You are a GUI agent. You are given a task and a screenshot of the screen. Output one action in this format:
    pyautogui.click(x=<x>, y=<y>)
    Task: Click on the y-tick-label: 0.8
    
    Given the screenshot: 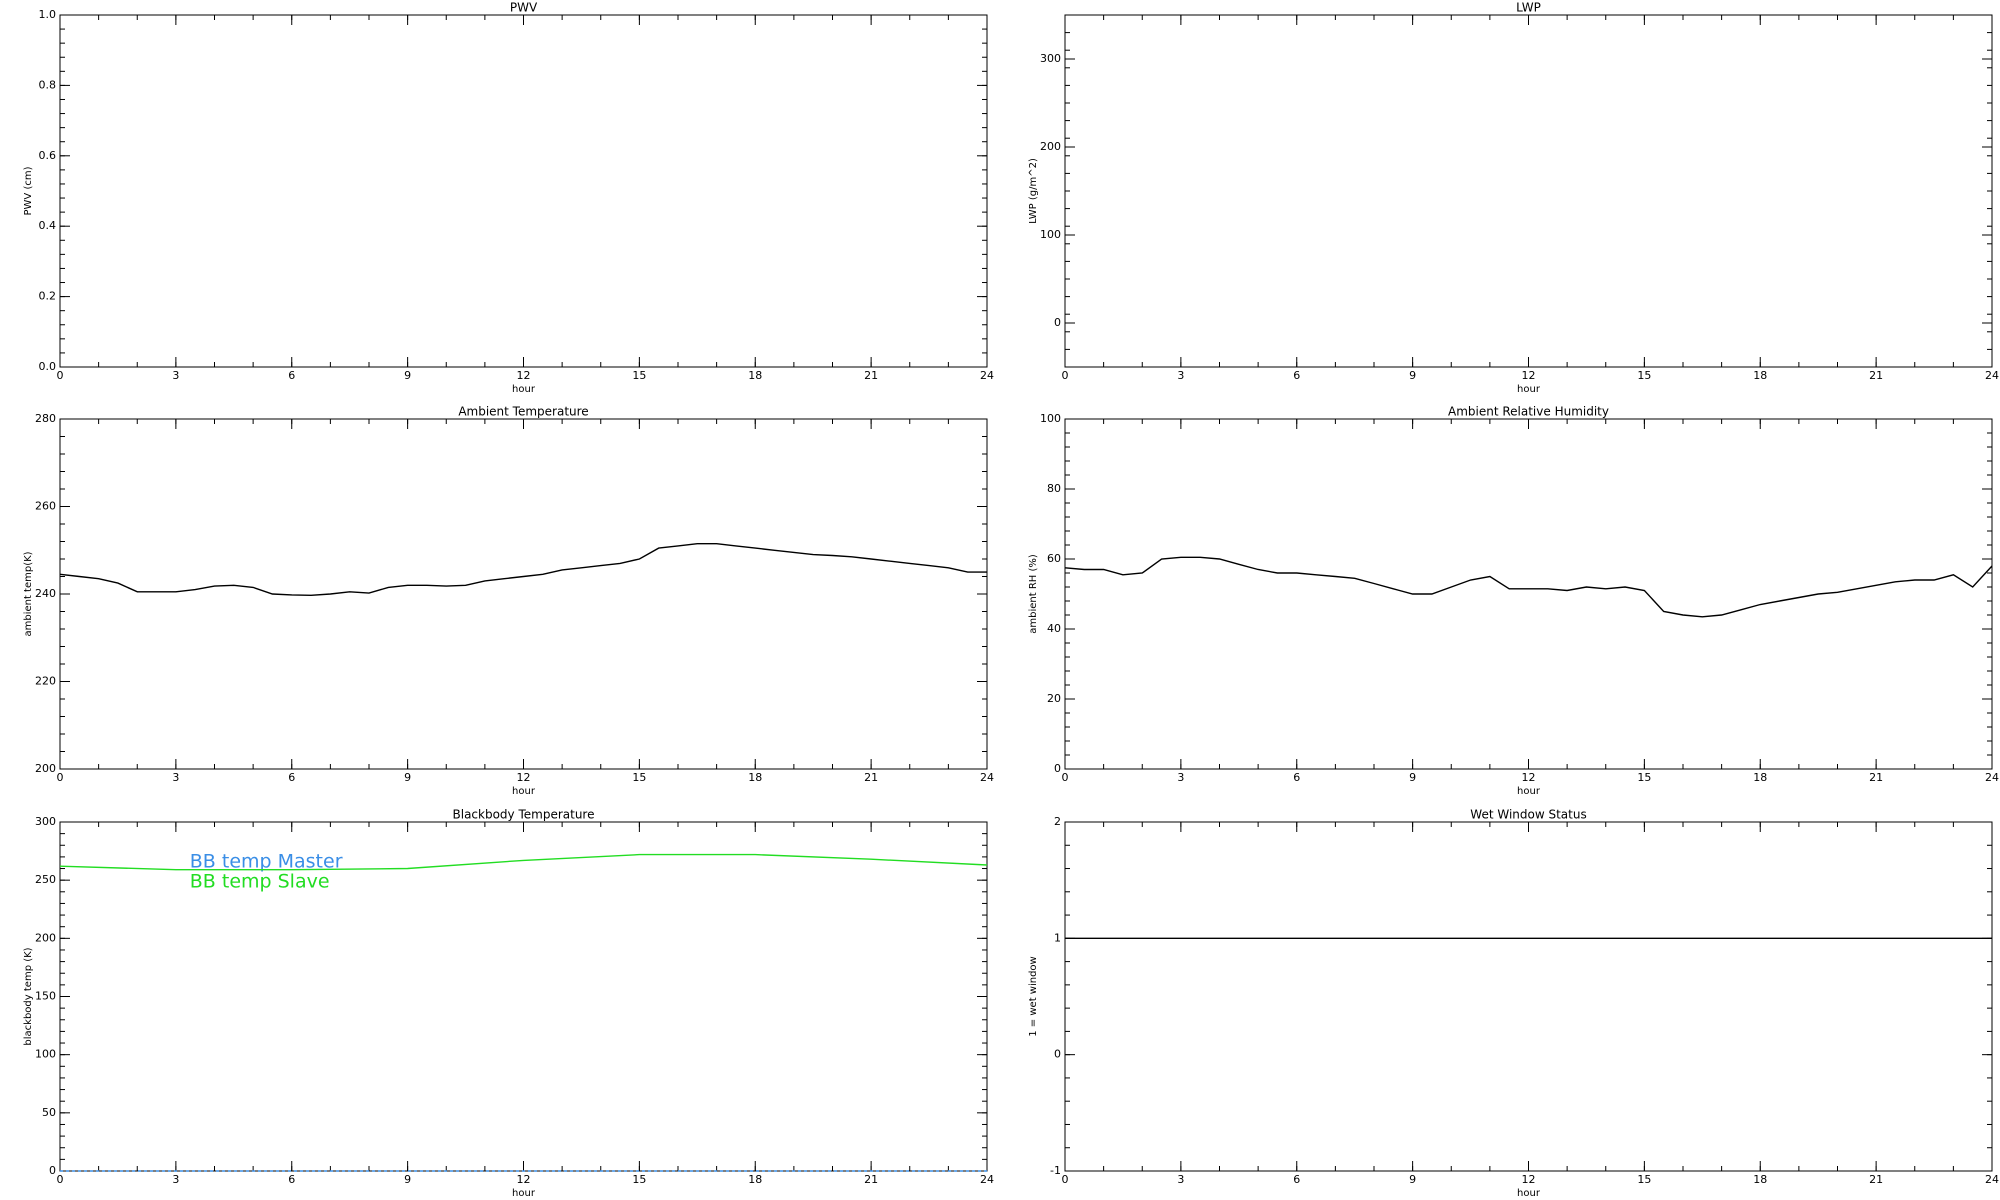 What is the action you would take?
    pyautogui.click(x=48, y=84)
    